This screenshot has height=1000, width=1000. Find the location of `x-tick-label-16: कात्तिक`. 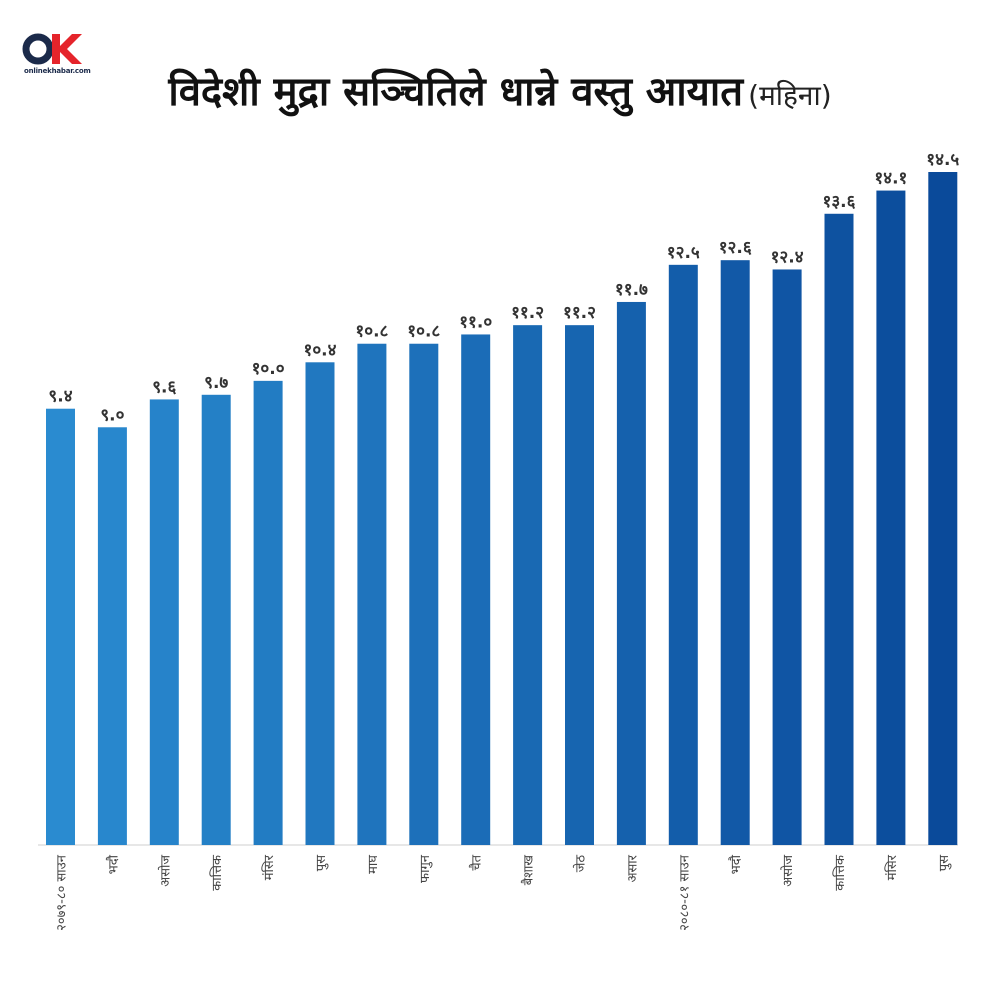

x-tick-label-16: कात्तिक is located at coordinates (840, 872).